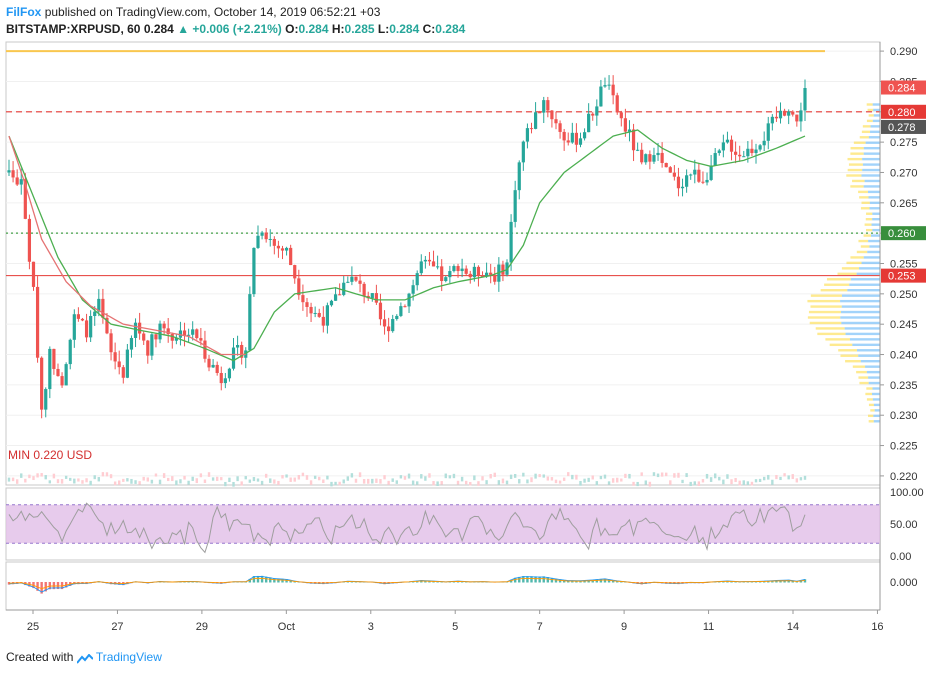 This screenshot has height=675, width=939. What do you see at coordinates (33, 627) in the screenshot?
I see `time-tick-label: 25` at bounding box center [33, 627].